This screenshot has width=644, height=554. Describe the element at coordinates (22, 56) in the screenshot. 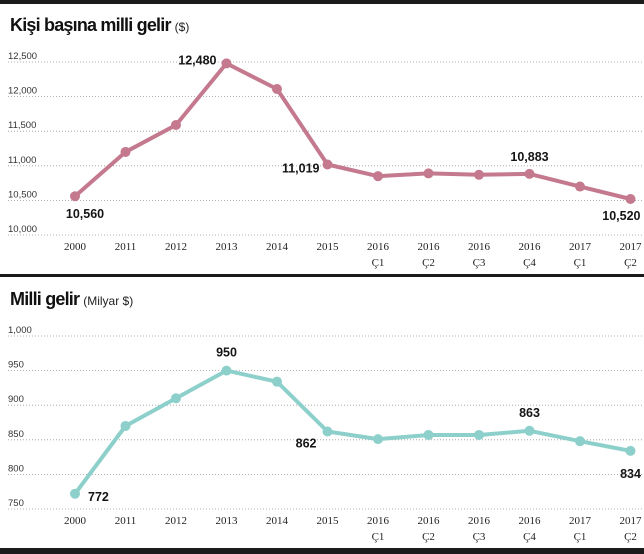

I see `y-tick-label: 12,500` at that location.